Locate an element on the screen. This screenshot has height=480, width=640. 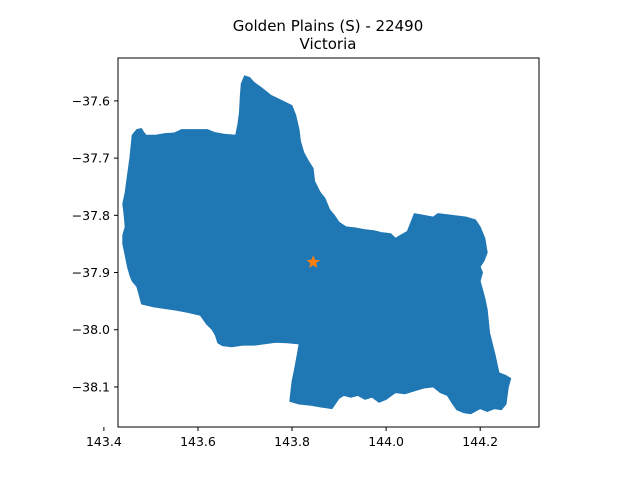
x-tick-label: 143.4 is located at coordinates (104, 441).